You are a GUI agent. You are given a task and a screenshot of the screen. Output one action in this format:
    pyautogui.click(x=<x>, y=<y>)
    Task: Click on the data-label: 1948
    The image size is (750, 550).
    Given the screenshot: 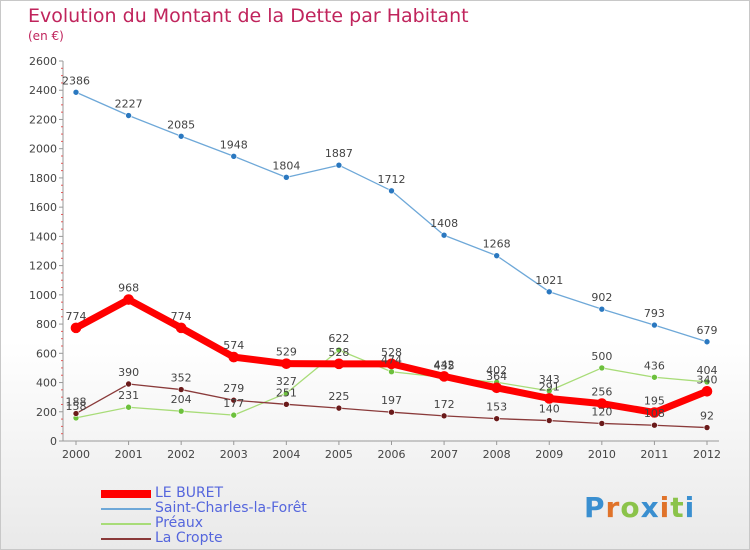 What is the action you would take?
    pyautogui.click(x=234, y=144)
    